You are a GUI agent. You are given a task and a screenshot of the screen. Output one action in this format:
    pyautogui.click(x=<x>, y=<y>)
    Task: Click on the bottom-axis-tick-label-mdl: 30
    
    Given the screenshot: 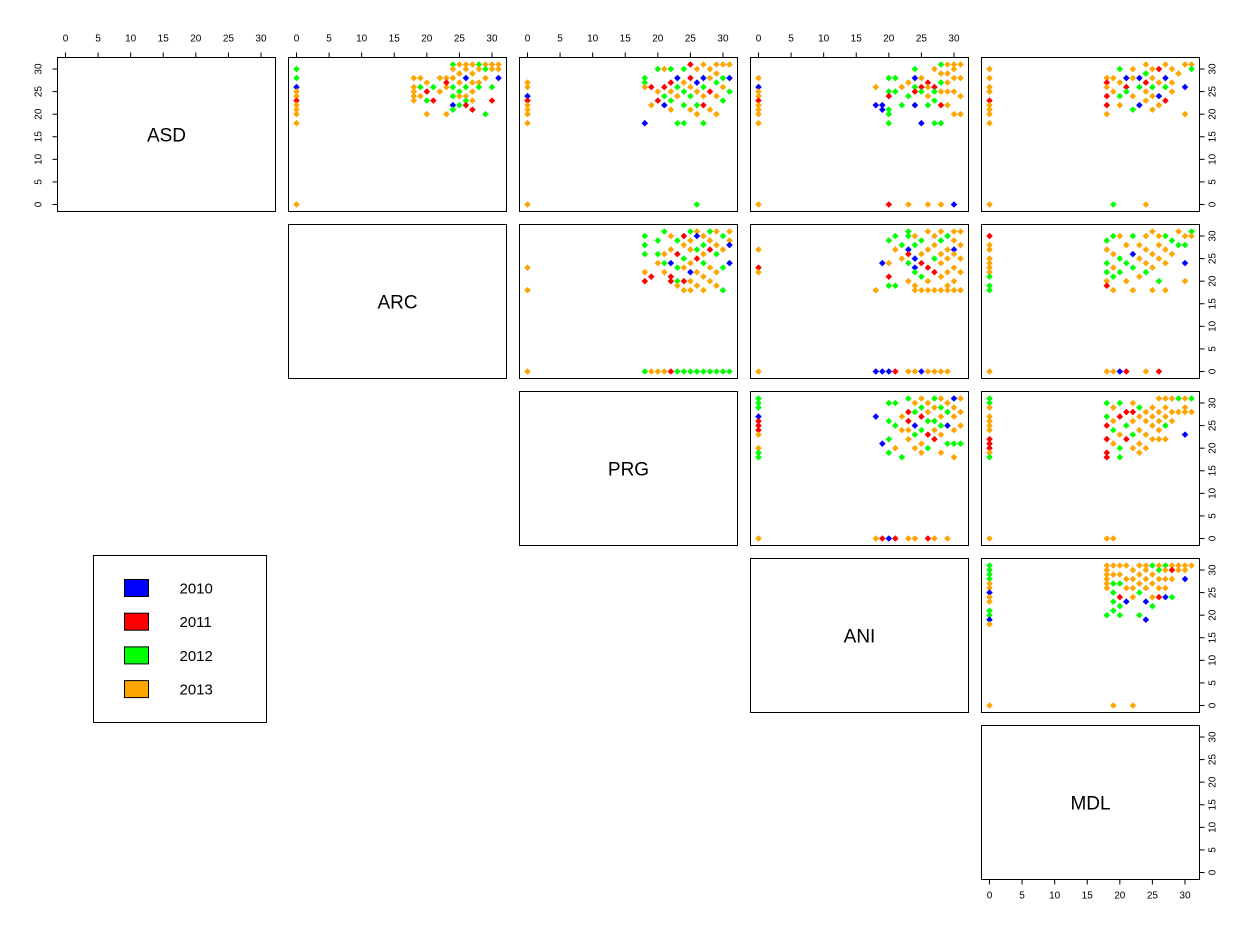 What is the action you would take?
    pyautogui.click(x=1185, y=896)
    